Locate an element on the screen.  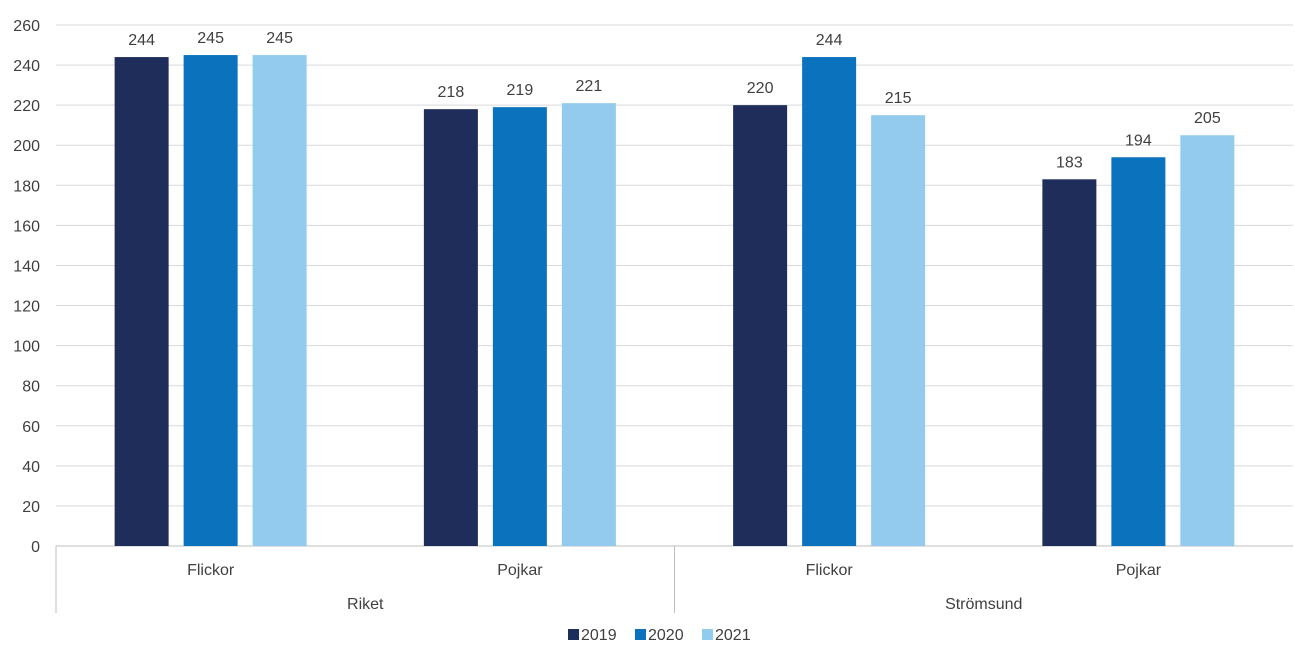
y-tick-label: 160 is located at coordinates (26, 226).